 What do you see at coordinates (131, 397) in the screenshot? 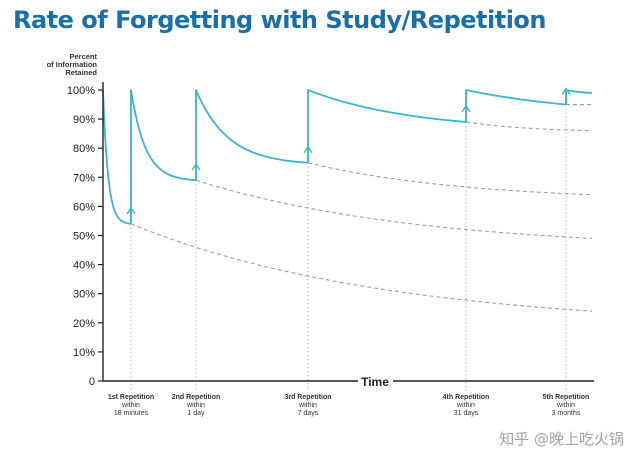
I see `x-label-rep1-line1: 1st Repetition` at bounding box center [131, 397].